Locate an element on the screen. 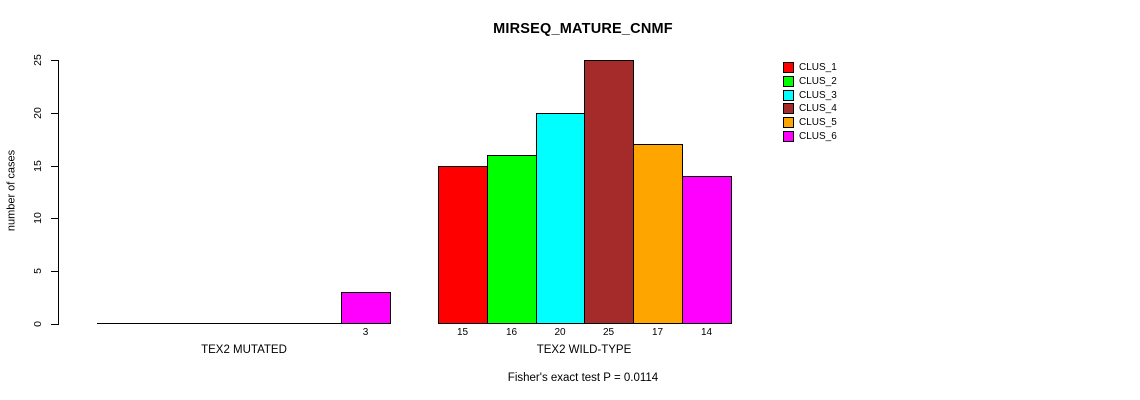 The width and height of the screenshot is (1140, 400). legend-item: CLUS_6 is located at coordinates (810, 136).